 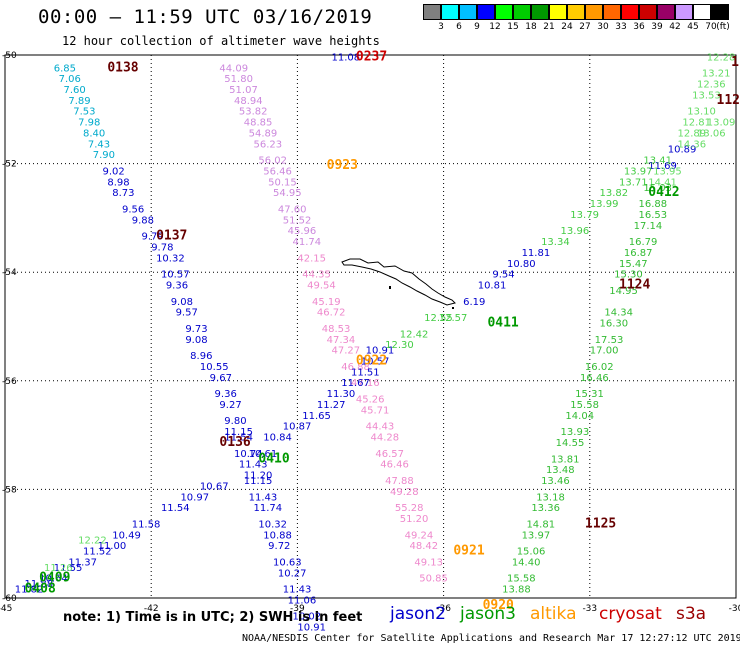 I want to click on swh-value: 42.15, so click(x=311, y=258).